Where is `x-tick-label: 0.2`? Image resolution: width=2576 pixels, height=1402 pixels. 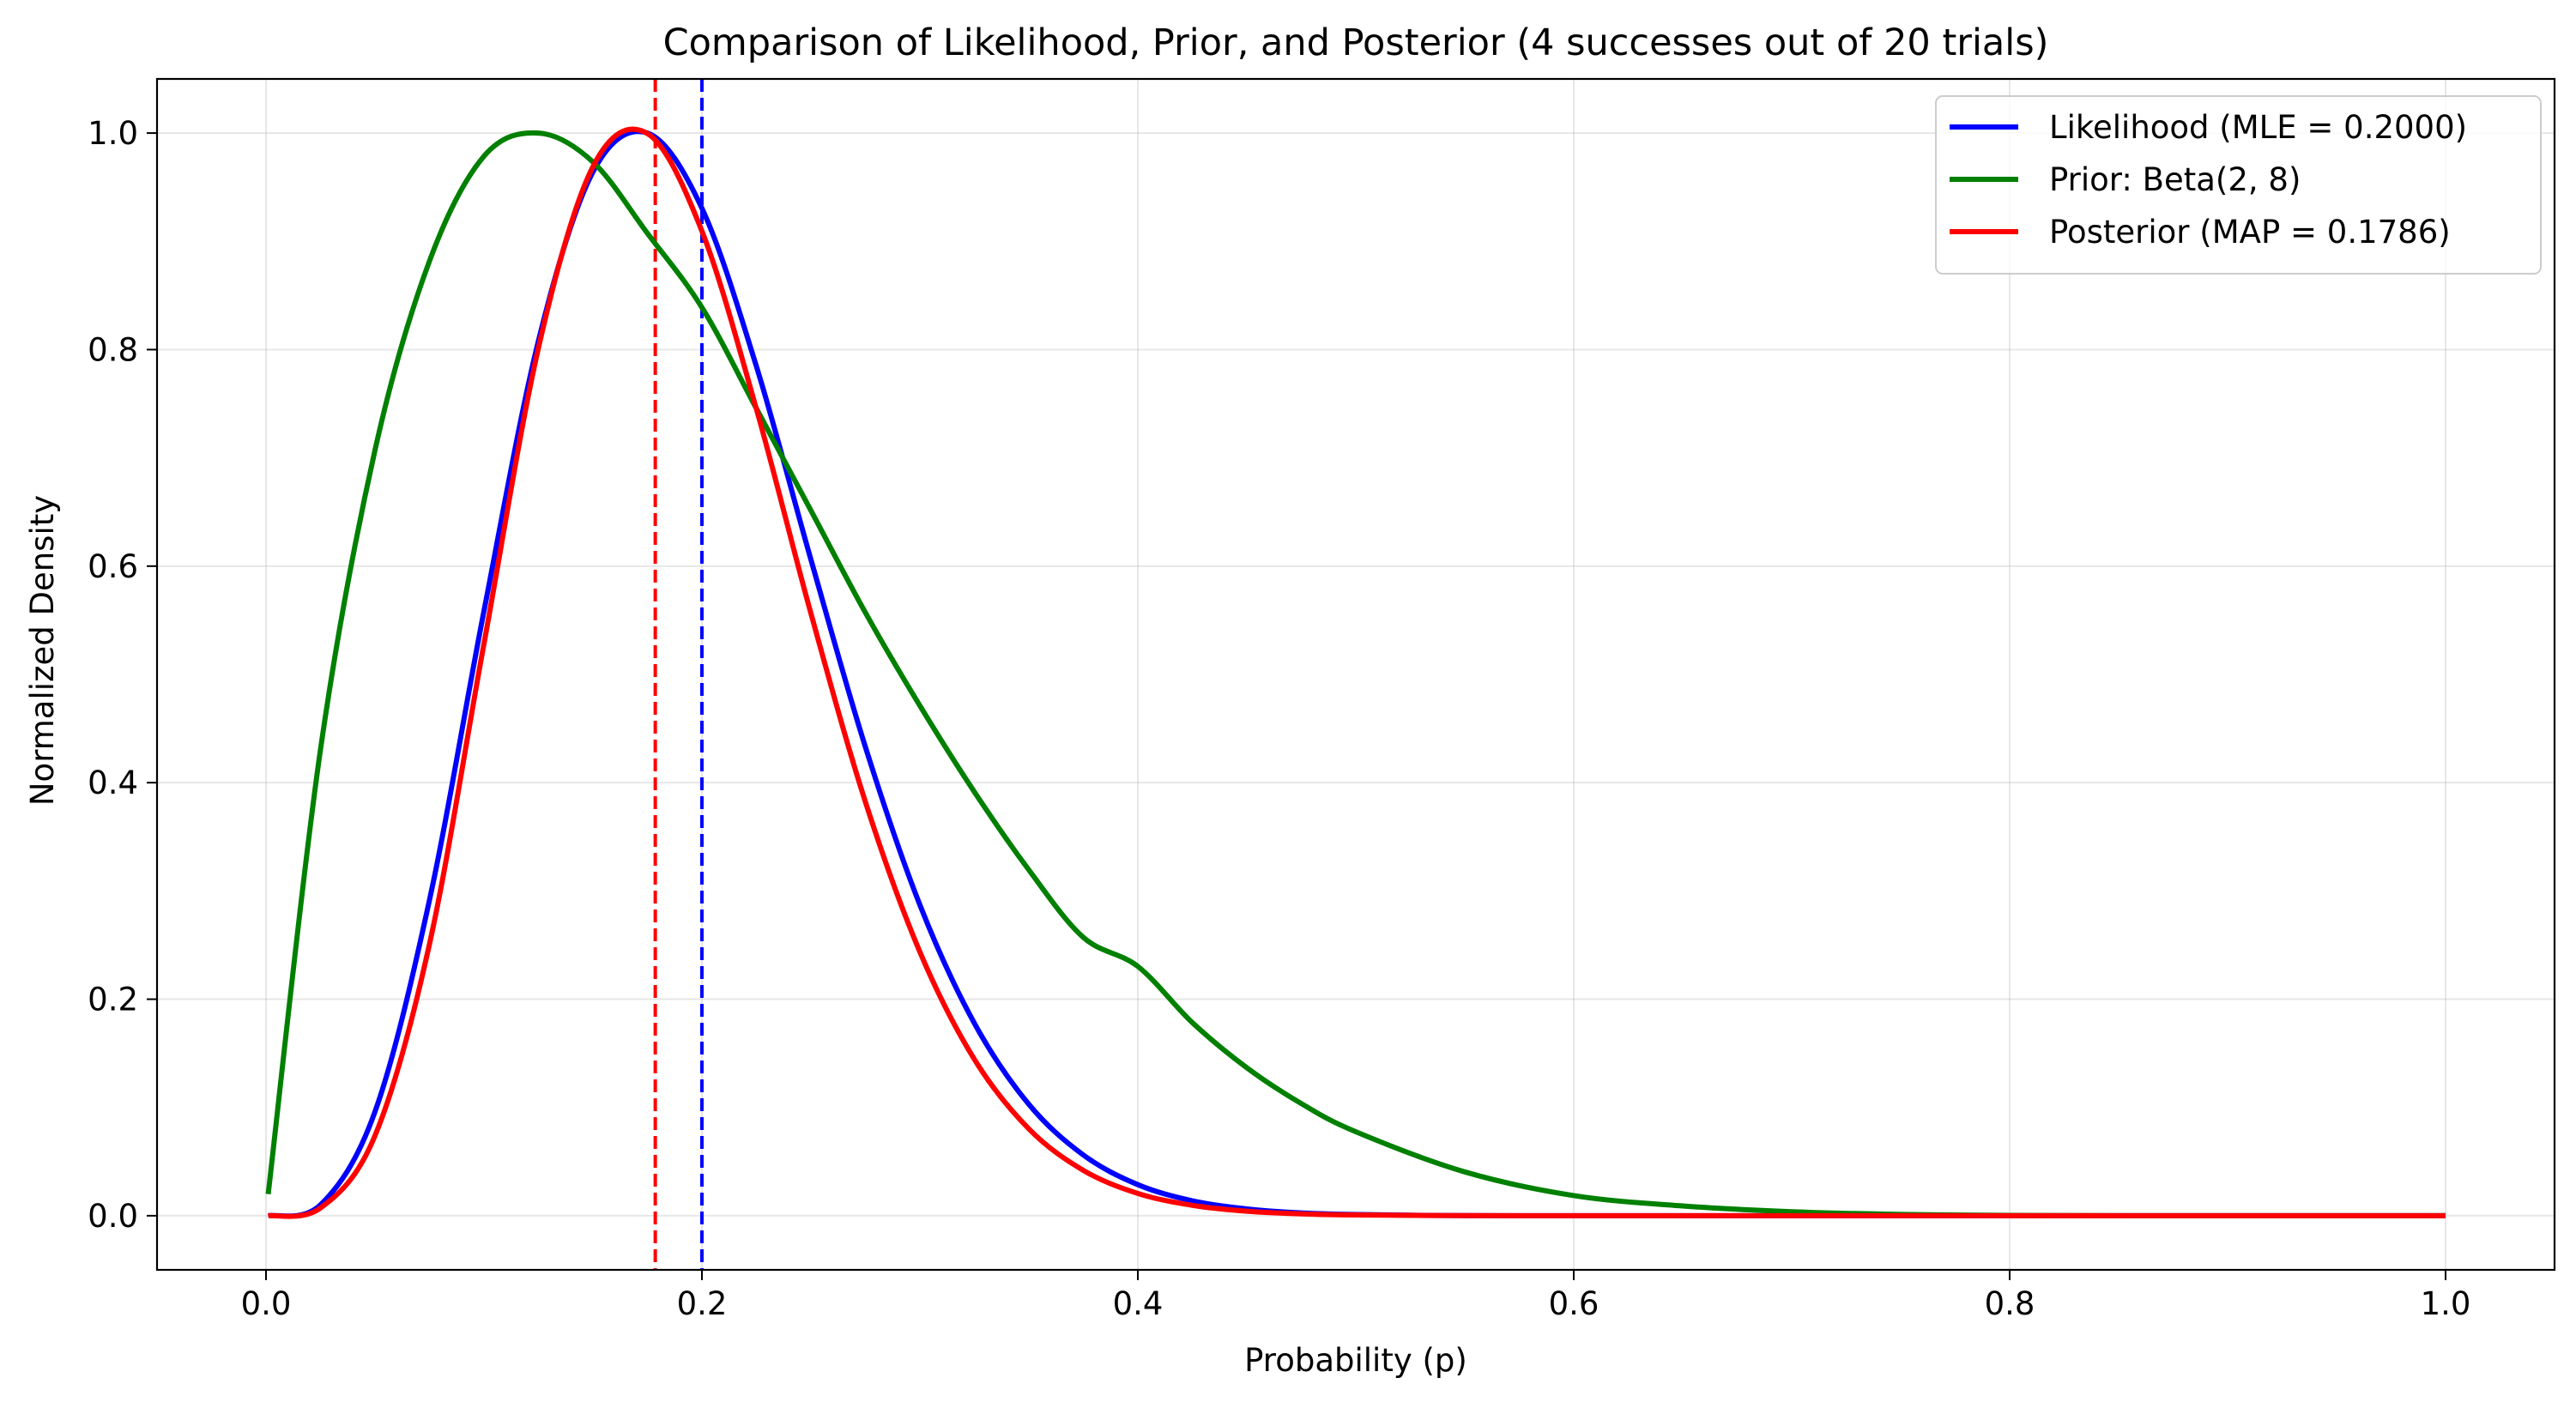
x-tick-label: 0.2 is located at coordinates (702, 1303).